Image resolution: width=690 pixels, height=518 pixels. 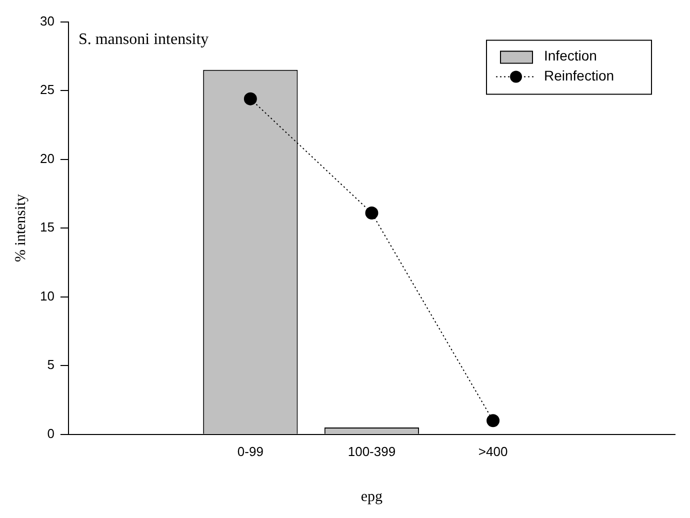 What do you see at coordinates (47, 227) in the screenshot?
I see `y-tick-label: 15` at bounding box center [47, 227].